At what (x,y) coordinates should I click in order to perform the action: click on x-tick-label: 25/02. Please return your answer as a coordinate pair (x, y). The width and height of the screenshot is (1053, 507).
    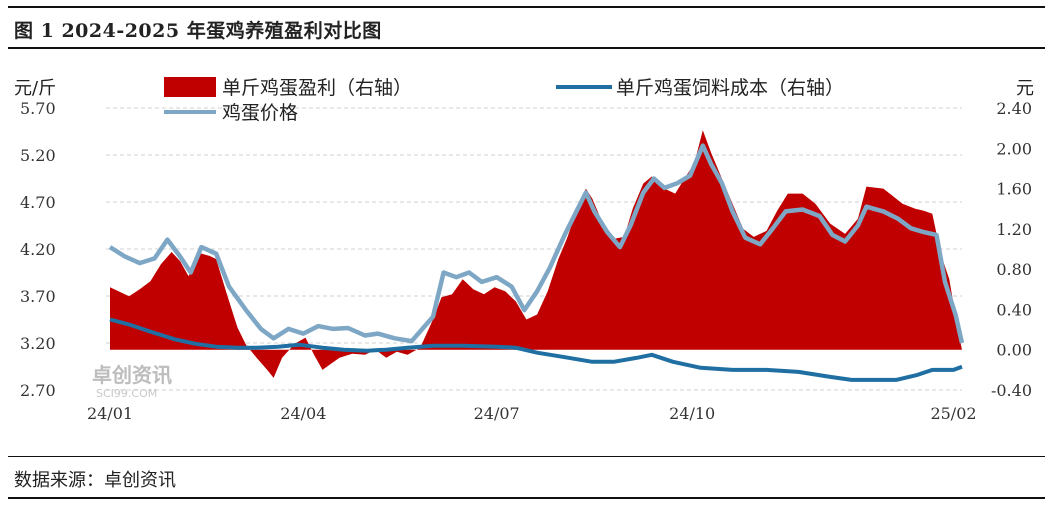
    Looking at the image, I should click on (953, 413).